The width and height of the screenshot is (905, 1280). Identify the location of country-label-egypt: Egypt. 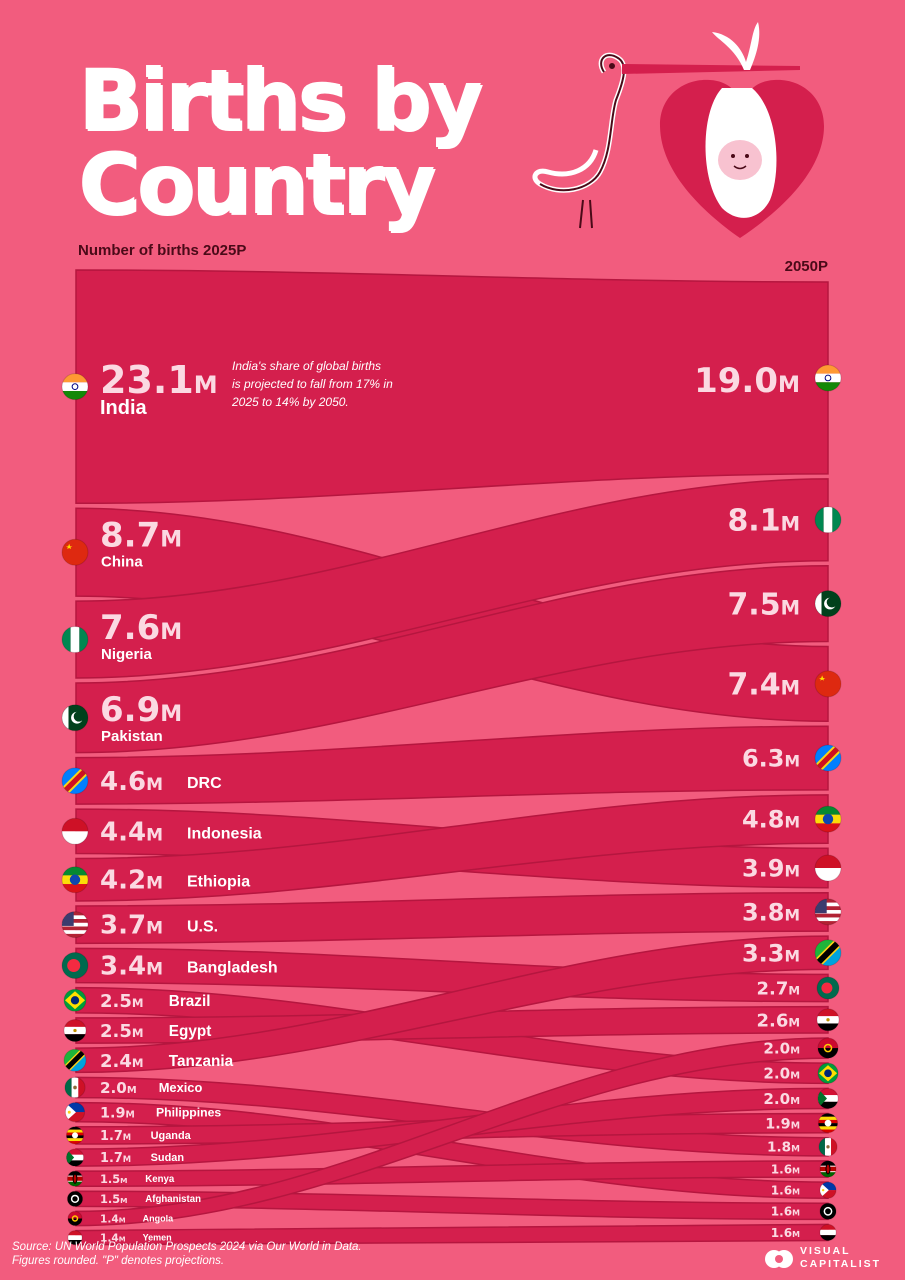
(190, 1031).